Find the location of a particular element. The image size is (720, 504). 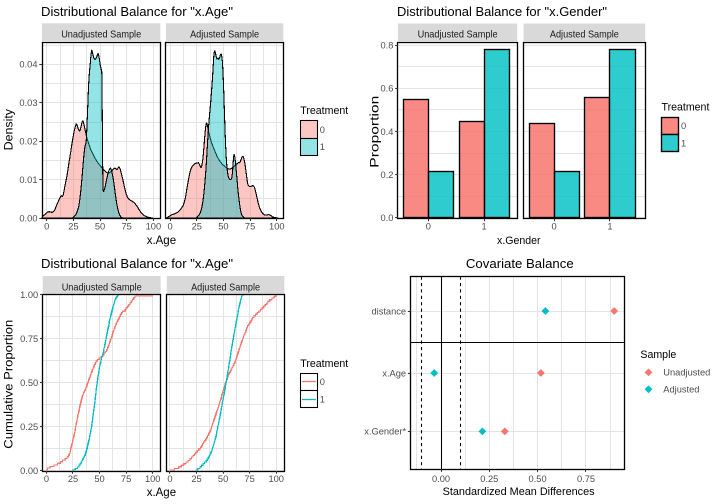

svg-text: distance is located at coordinates (388, 311).